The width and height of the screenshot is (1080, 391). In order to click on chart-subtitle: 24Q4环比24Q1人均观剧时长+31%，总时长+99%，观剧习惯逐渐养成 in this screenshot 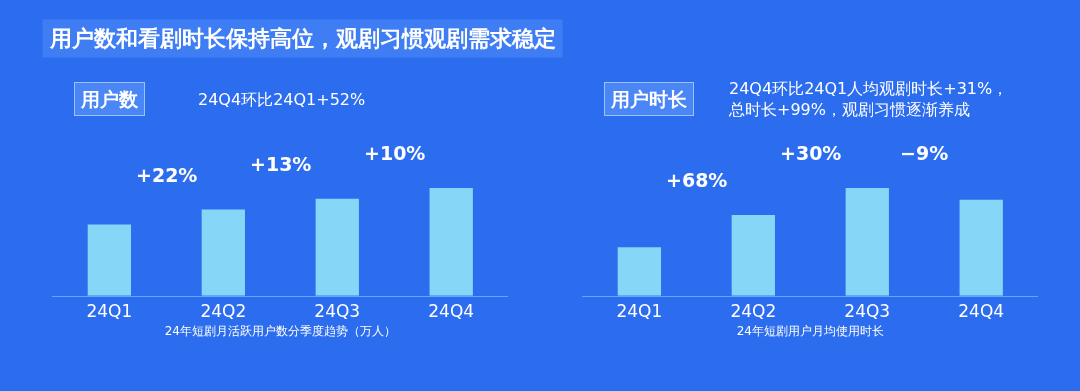, I will do `click(868, 99)`.